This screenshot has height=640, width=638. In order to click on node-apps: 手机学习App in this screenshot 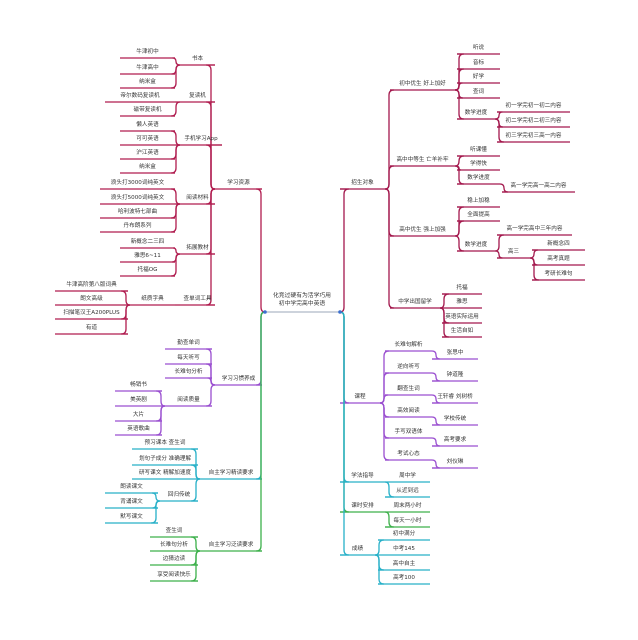, I will do `click(201, 139)`.